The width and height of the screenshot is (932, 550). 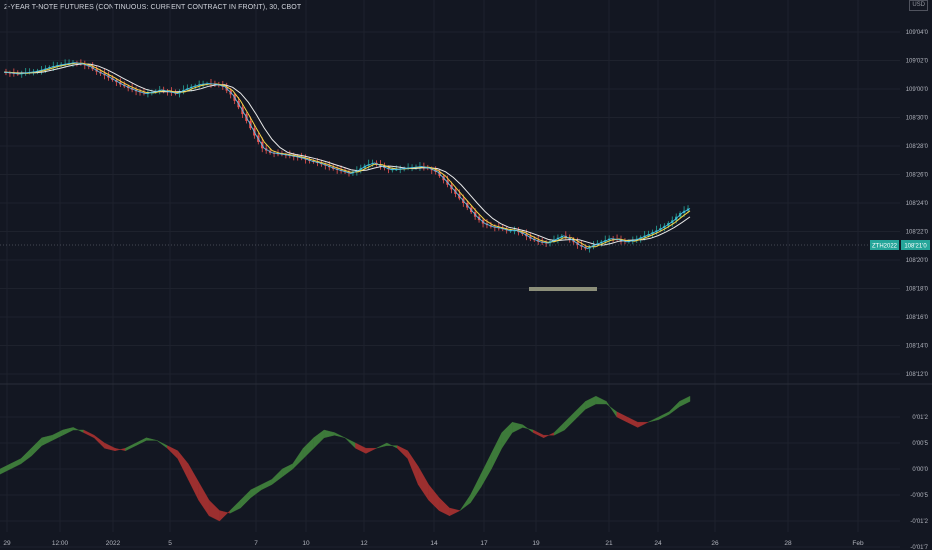 What do you see at coordinates (536, 543) in the screenshot?
I see `time-tick-label: 19` at bounding box center [536, 543].